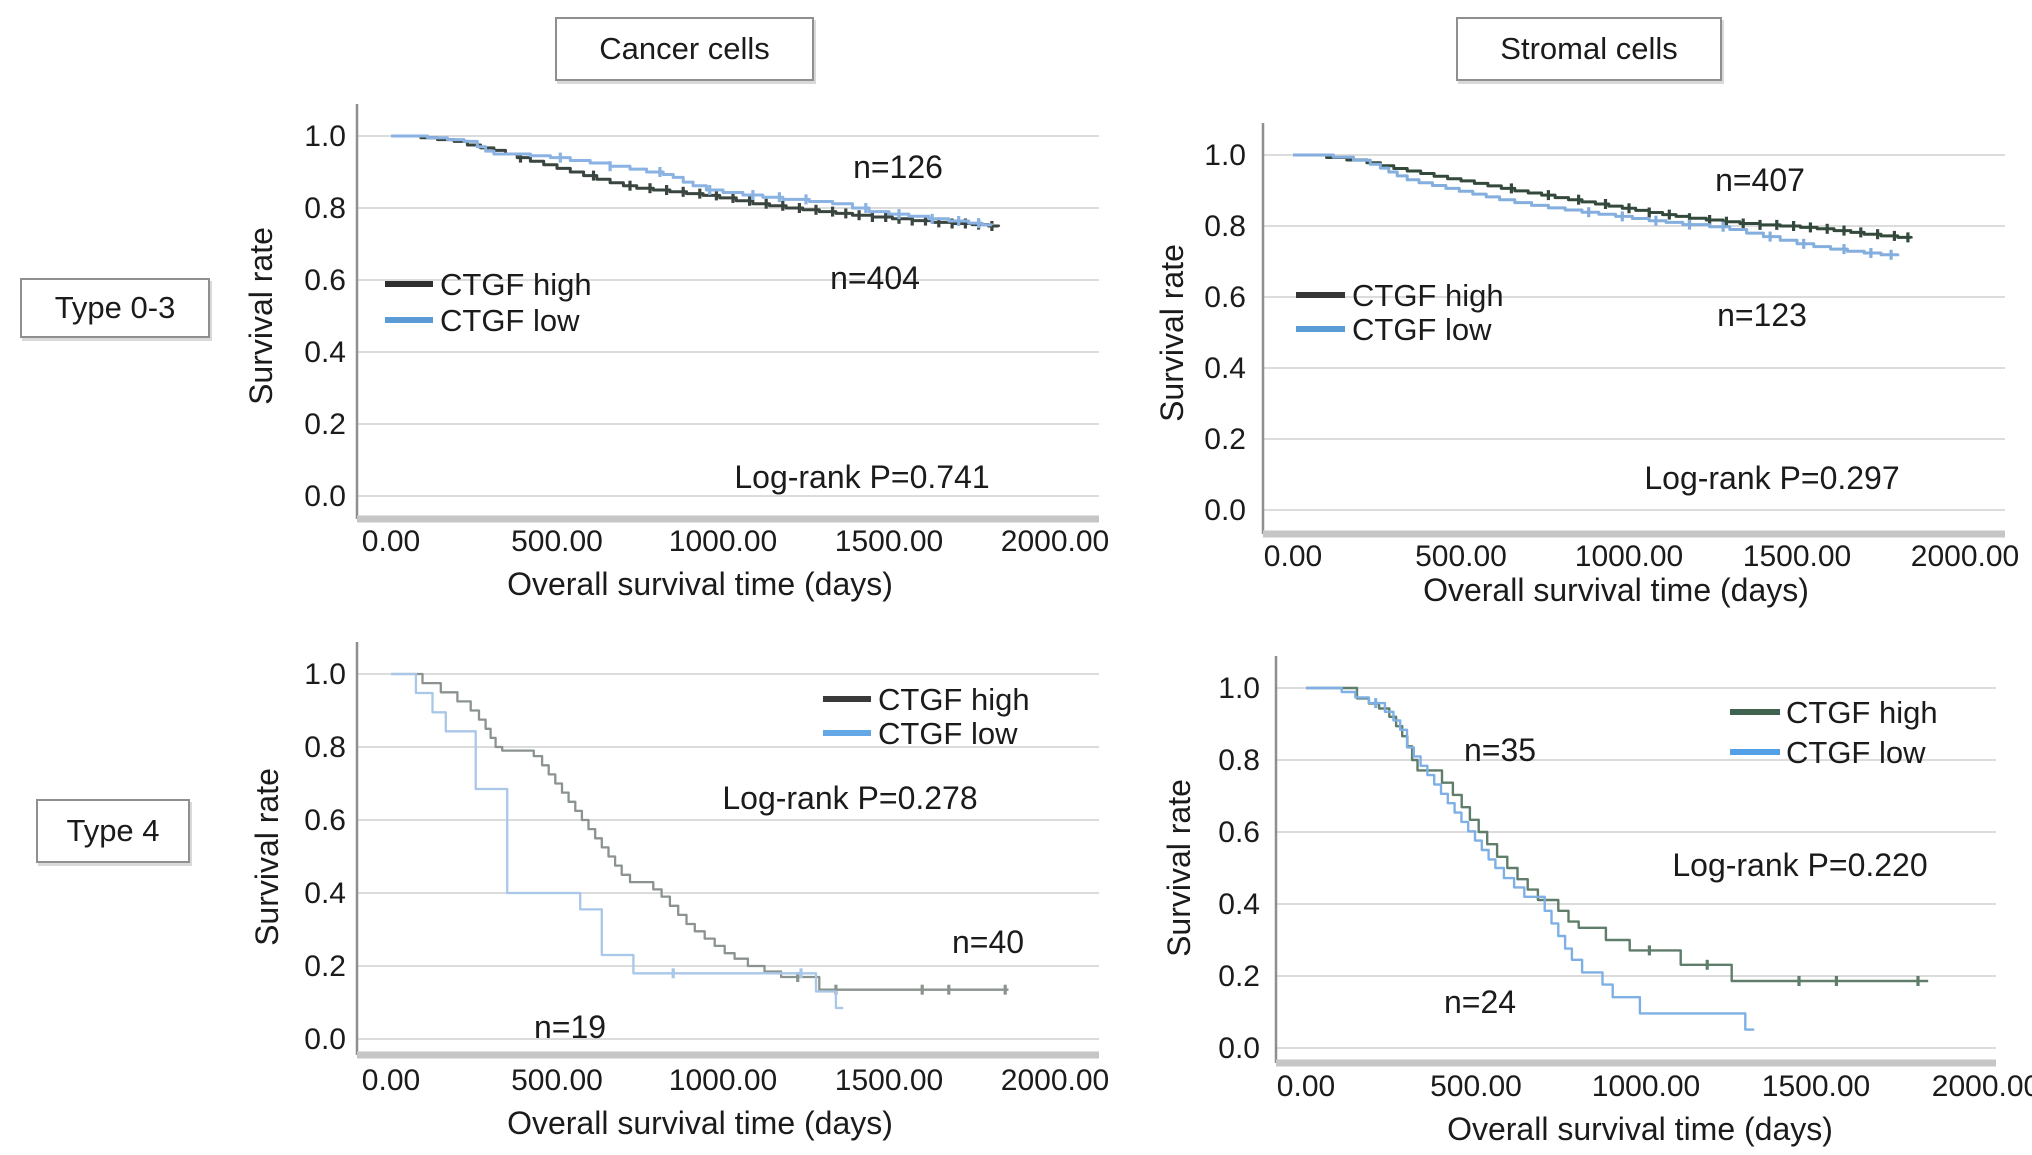 The image size is (2032, 1155). What do you see at coordinates (898, 167) in the screenshot?
I see `annotation: n=126` at bounding box center [898, 167].